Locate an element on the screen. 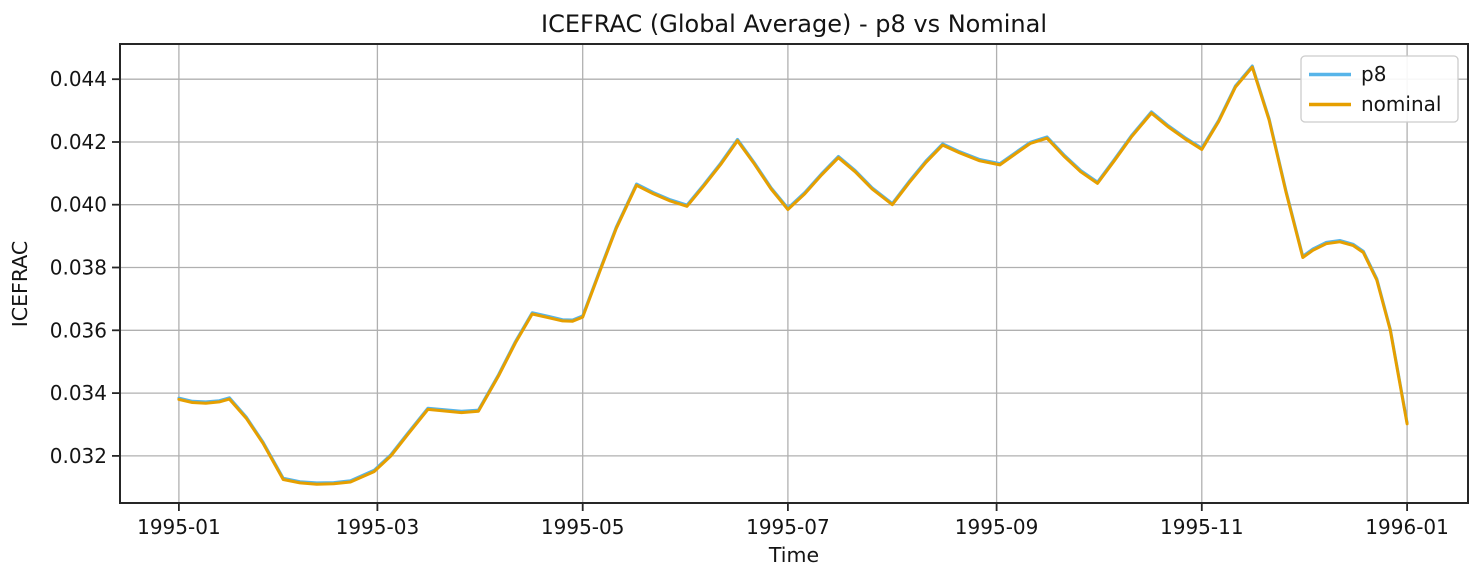 Image resolution: width=1483 pixels, height=584 pixels. y-axis-label: ICEFRAC is located at coordinates (20, 284).